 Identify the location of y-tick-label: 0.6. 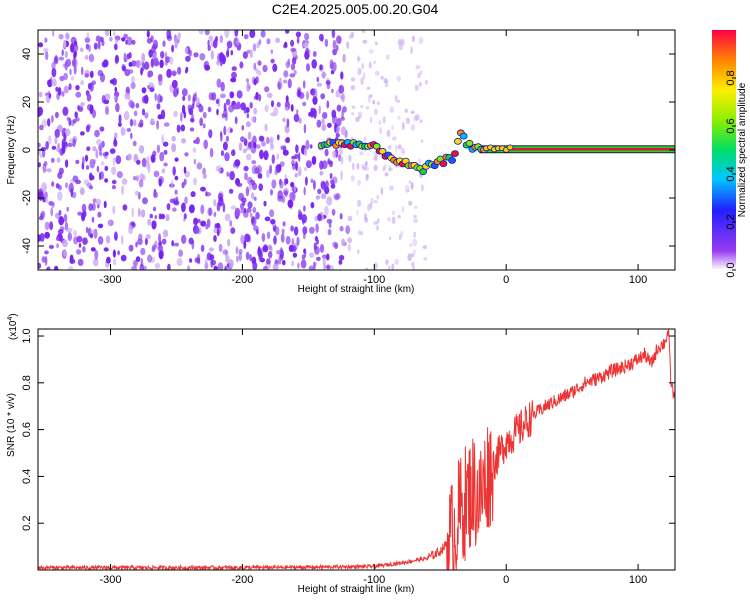
(27, 429).